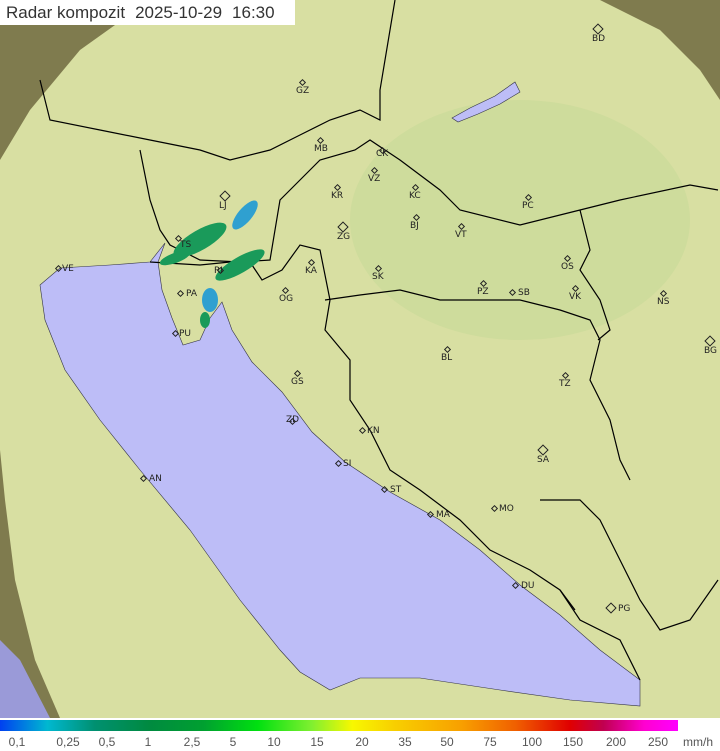 This screenshot has width=720, height=751. Describe the element at coordinates (483, 292) in the screenshot. I see `city-label: PZ` at that location.